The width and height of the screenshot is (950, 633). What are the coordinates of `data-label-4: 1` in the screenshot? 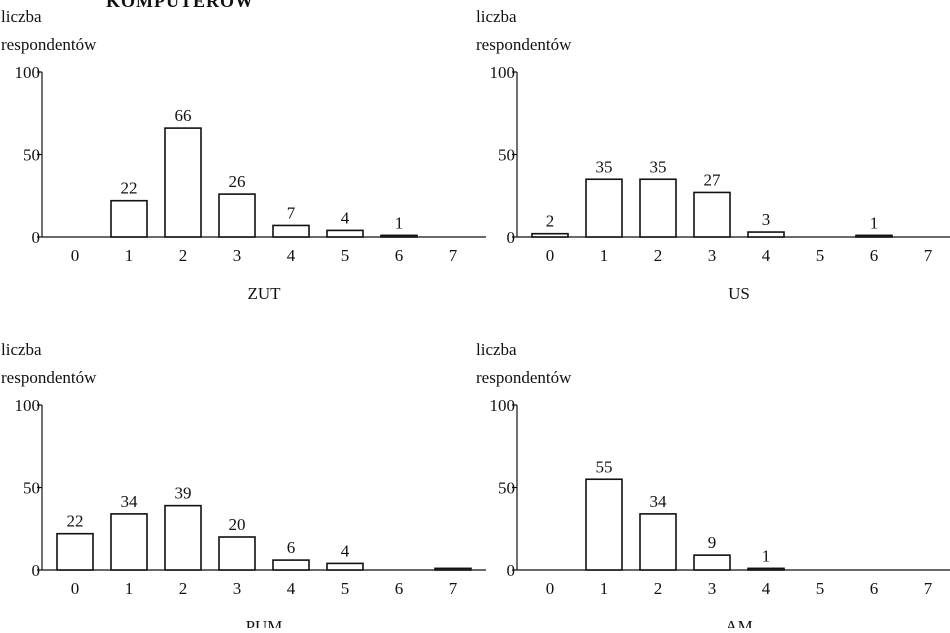 It's located at (766, 555).